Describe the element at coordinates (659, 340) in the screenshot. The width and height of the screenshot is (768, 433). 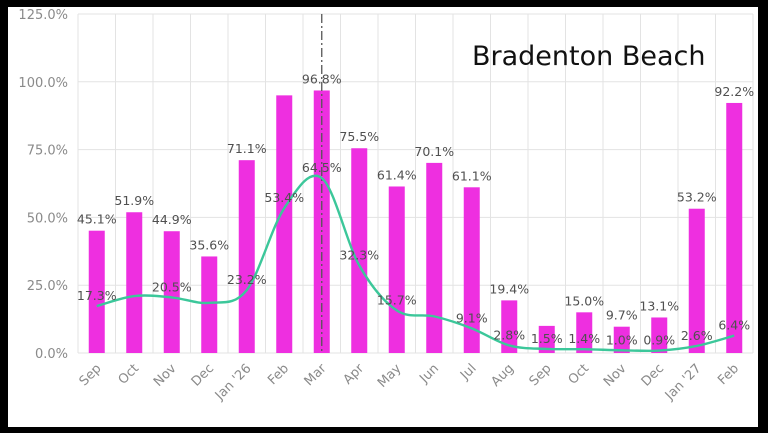
I see `line-value-label: 0.9%` at that location.